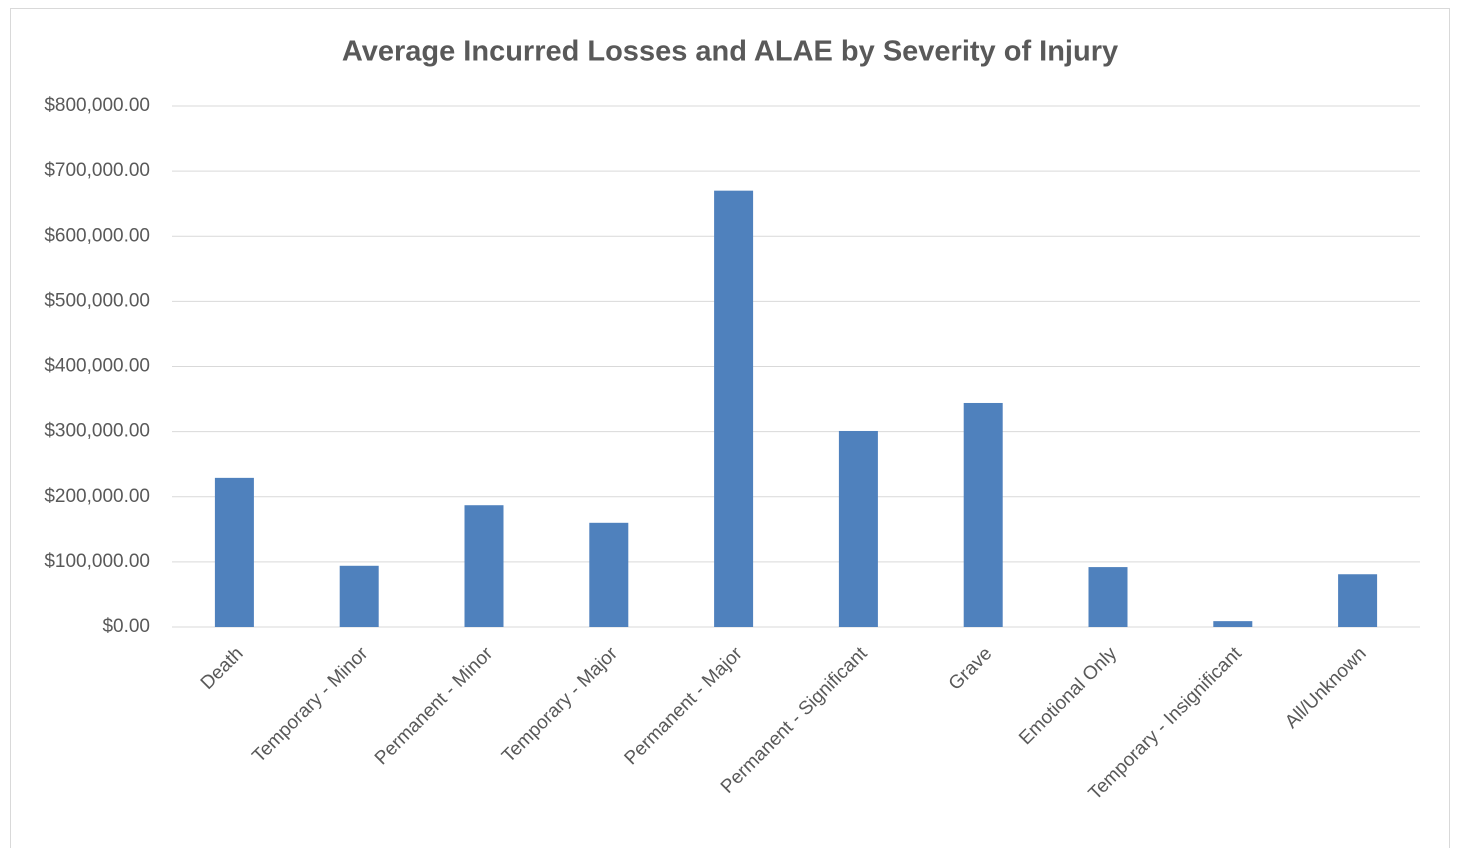 This screenshot has height=848, width=1458. I want to click on y-tick-label: $700,000.00, so click(97, 170).